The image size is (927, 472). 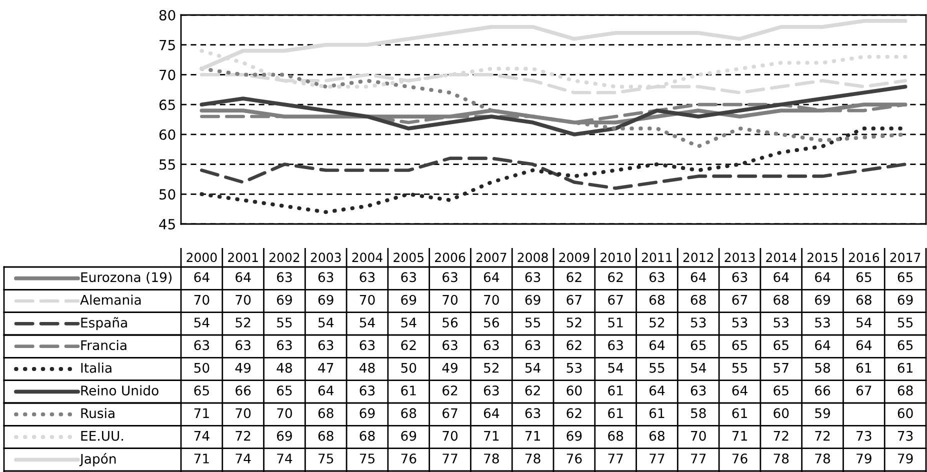 What do you see at coordinates (167, 15) in the screenshot?
I see `y-tick-label: 80` at bounding box center [167, 15].